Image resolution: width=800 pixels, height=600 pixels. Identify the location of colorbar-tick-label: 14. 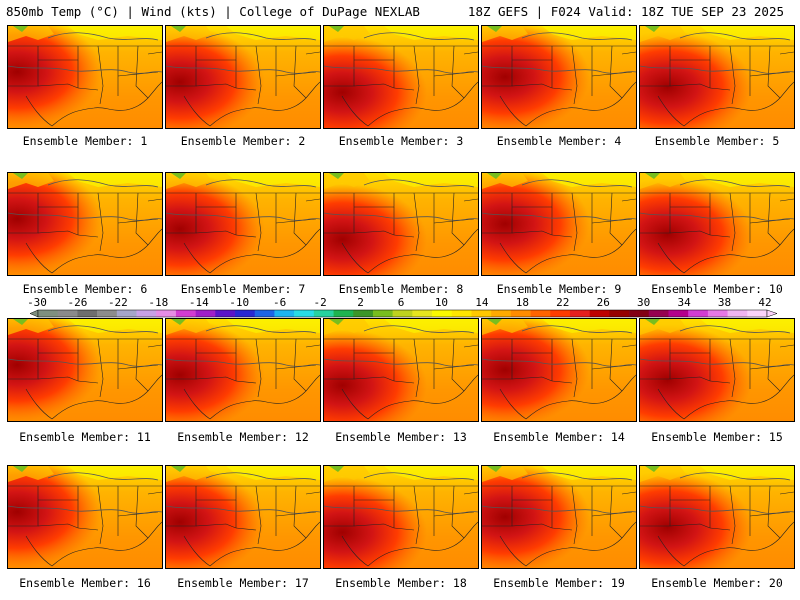
(482, 302).